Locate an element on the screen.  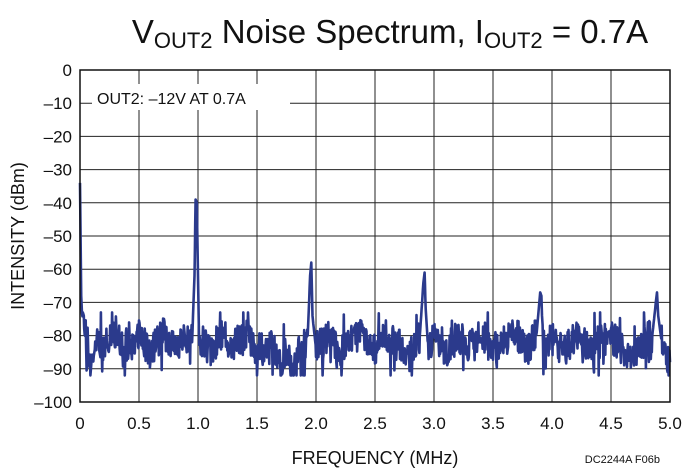
chart-title: VOUT2 Noise Spectrum, IOUT2 = 0.7A is located at coordinates (390, 33).